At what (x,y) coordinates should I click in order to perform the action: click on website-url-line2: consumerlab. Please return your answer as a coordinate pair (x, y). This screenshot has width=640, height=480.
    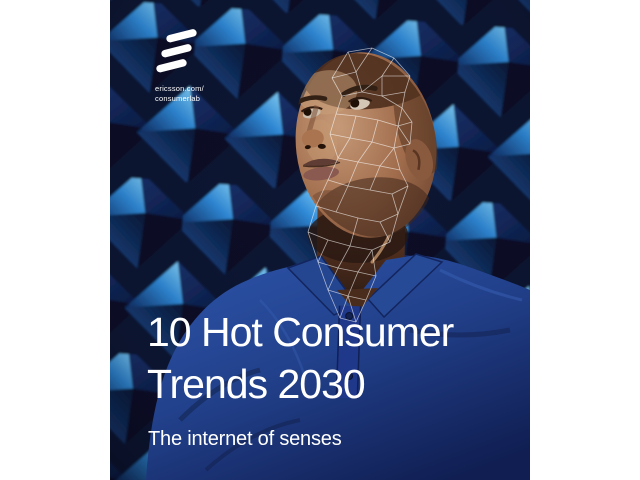
    Looking at the image, I should click on (178, 98).